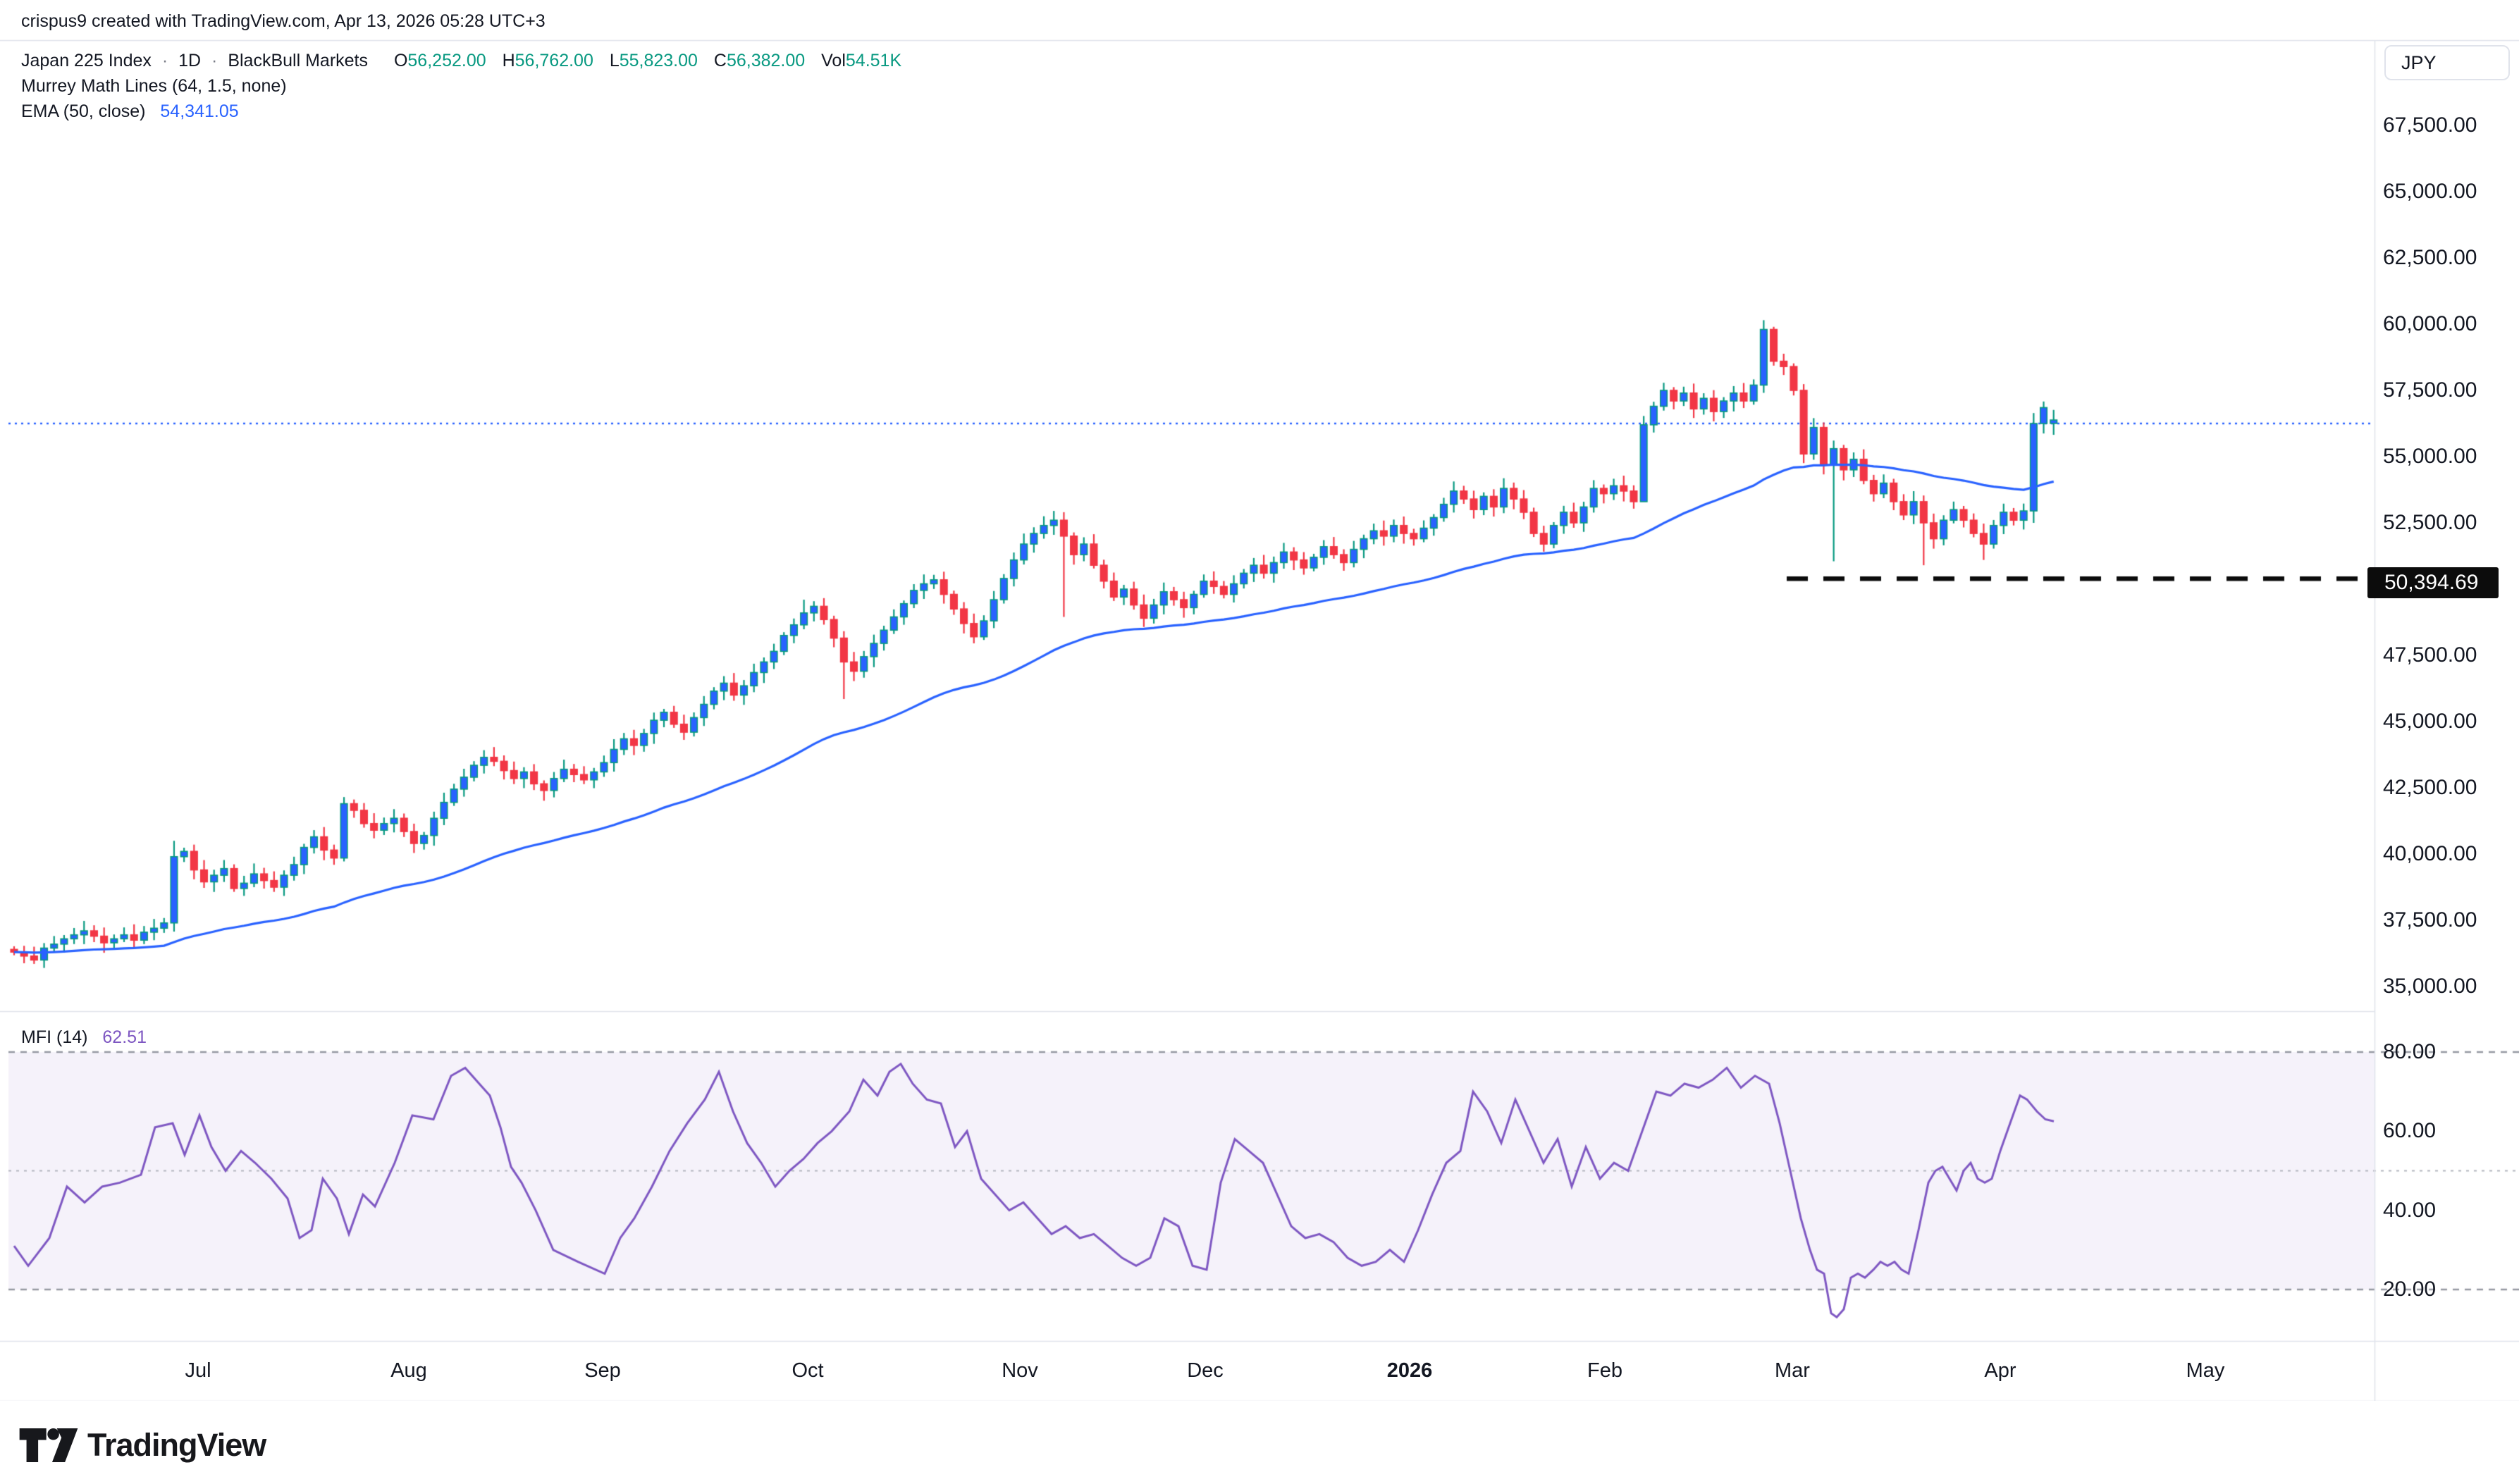 The image size is (2519, 1484). Describe the element at coordinates (2410, 1131) in the screenshot. I see `mfi-axis-label: 60.00` at that location.